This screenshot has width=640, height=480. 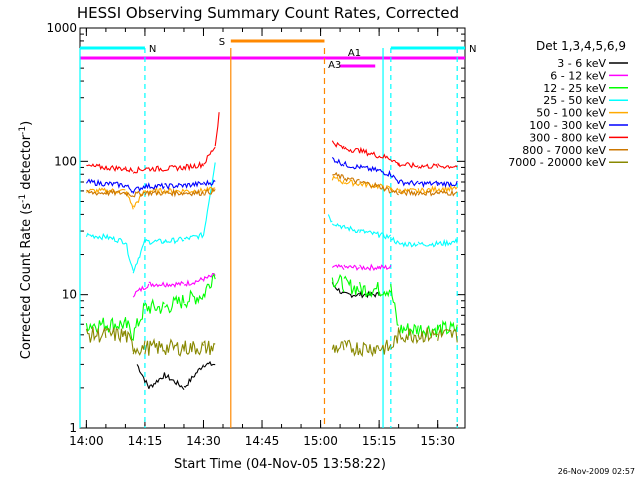 I want to click on x-tick-label: 15:15, so click(x=379, y=441).